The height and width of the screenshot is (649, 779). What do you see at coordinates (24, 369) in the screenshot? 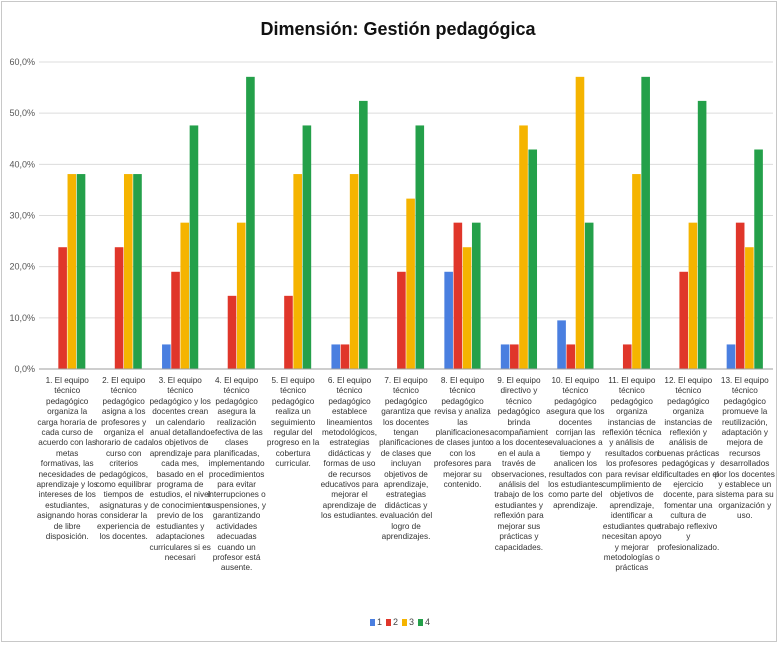
I see `y-tick-label: 0,0%` at bounding box center [24, 369].